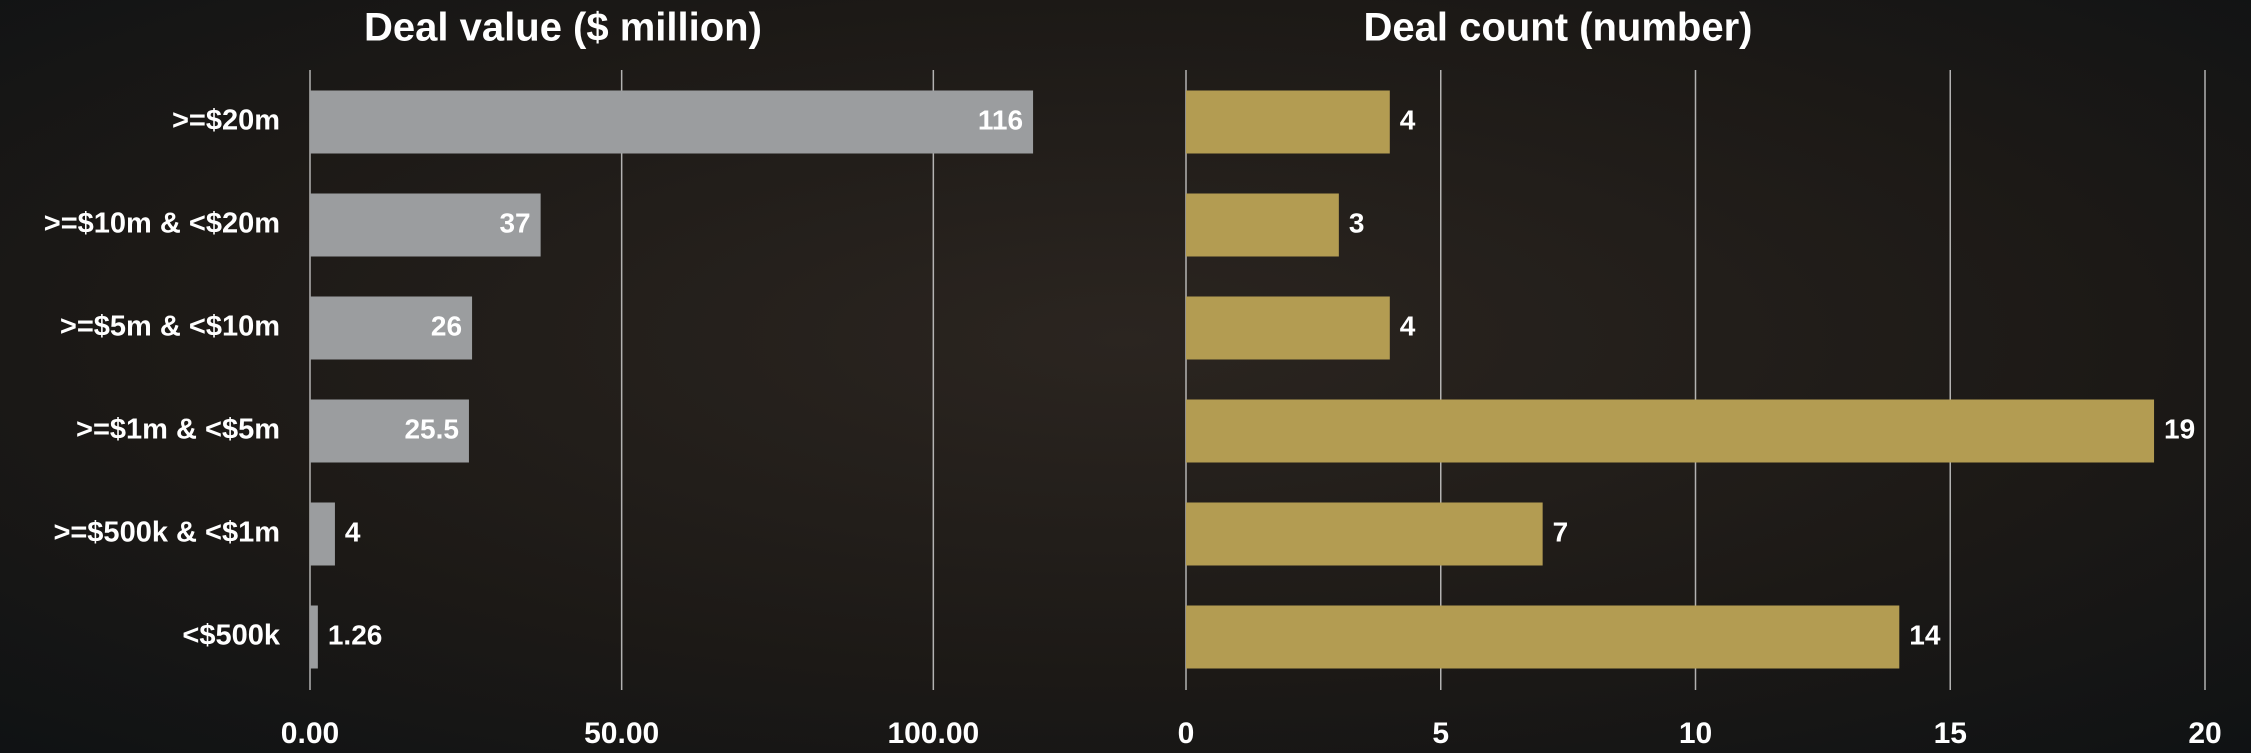 This screenshot has height=753, width=2251. Describe the element at coordinates (1186, 733) in the screenshot. I see `x-tick-label: 0` at that location.